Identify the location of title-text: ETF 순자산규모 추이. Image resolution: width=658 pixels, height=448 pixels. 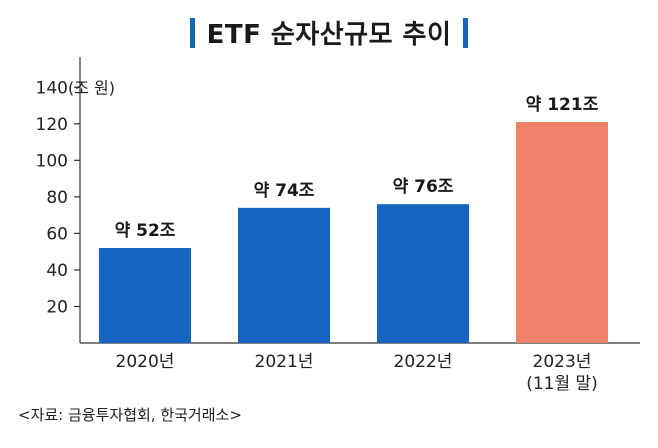
(329, 35).